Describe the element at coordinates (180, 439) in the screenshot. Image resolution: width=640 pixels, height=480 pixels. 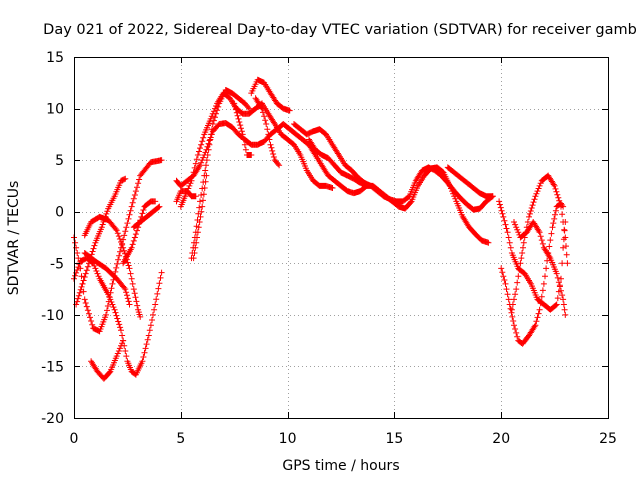
I see `x-tick-label: 5` at that location.